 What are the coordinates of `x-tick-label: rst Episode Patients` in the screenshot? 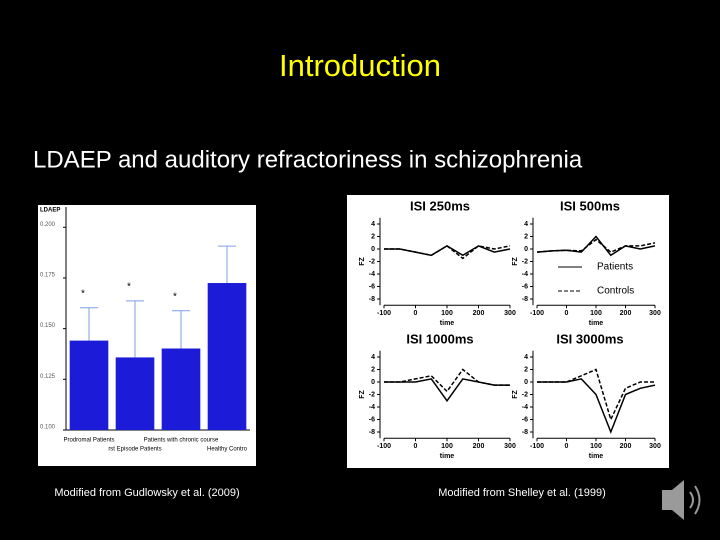 It's located at (134, 450).